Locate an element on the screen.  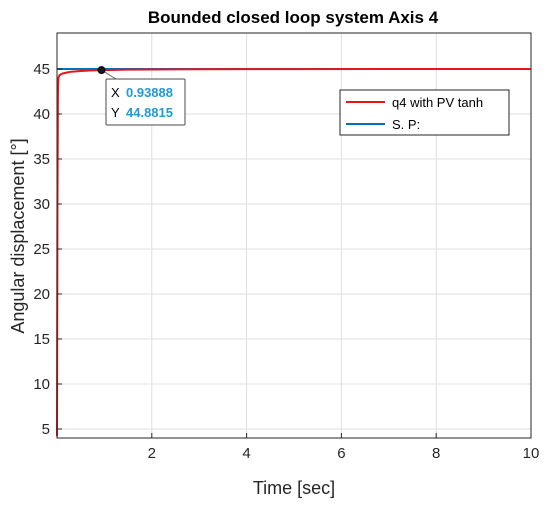
legend-box is located at coordinates (424, 112).